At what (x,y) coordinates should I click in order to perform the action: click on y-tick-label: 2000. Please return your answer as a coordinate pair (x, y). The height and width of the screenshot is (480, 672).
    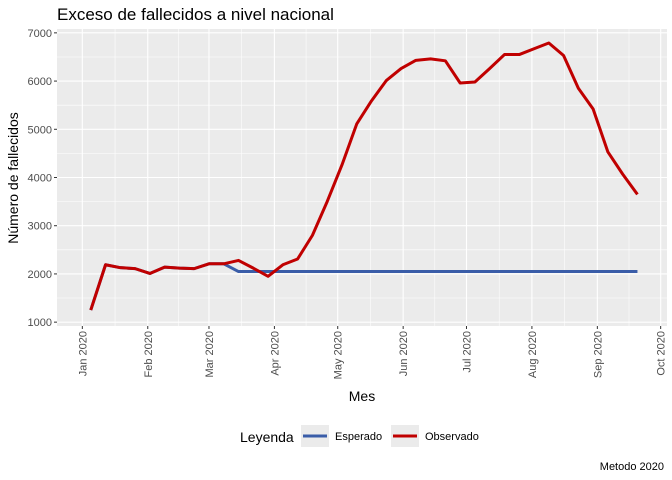
    Looking at the image, I should click on (40, 275).